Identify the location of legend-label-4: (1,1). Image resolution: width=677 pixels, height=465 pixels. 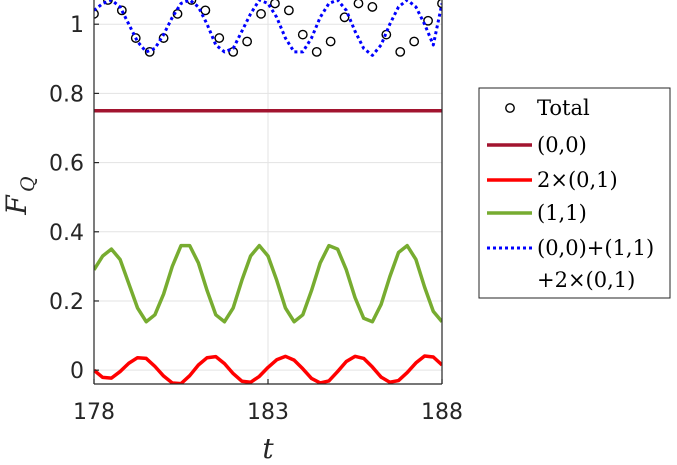
(562, 213).